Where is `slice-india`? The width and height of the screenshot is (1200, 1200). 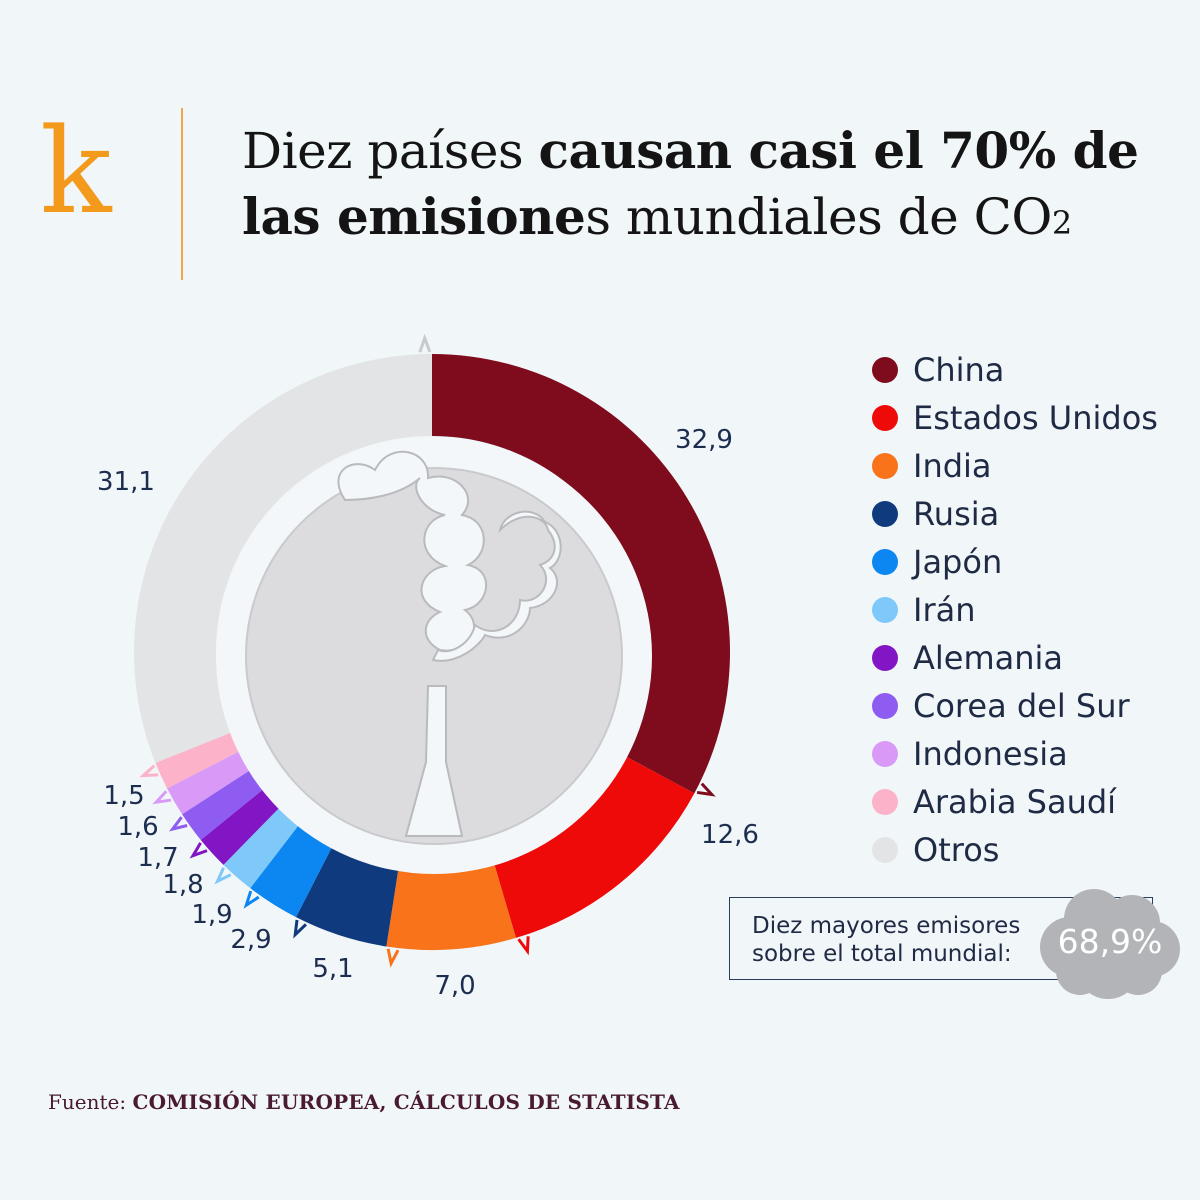
slice-india is located at coordinates (451, 904).